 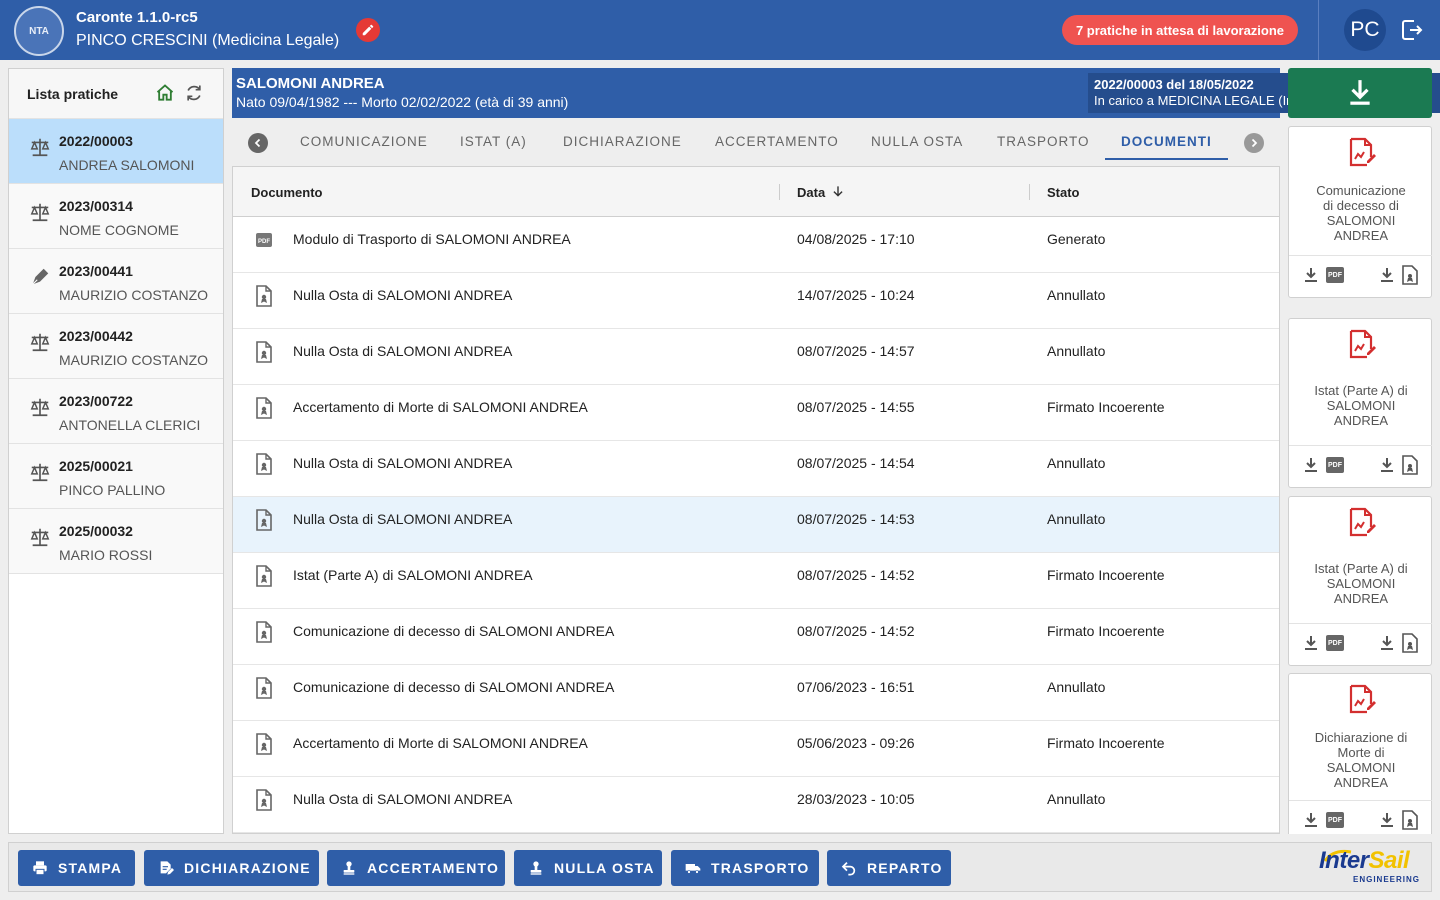 What do you see at coordinates (917, 141) in the screenshot?
I see `tab-nulla-osta: NULLA OSTA` at bounding box center [917, 141].